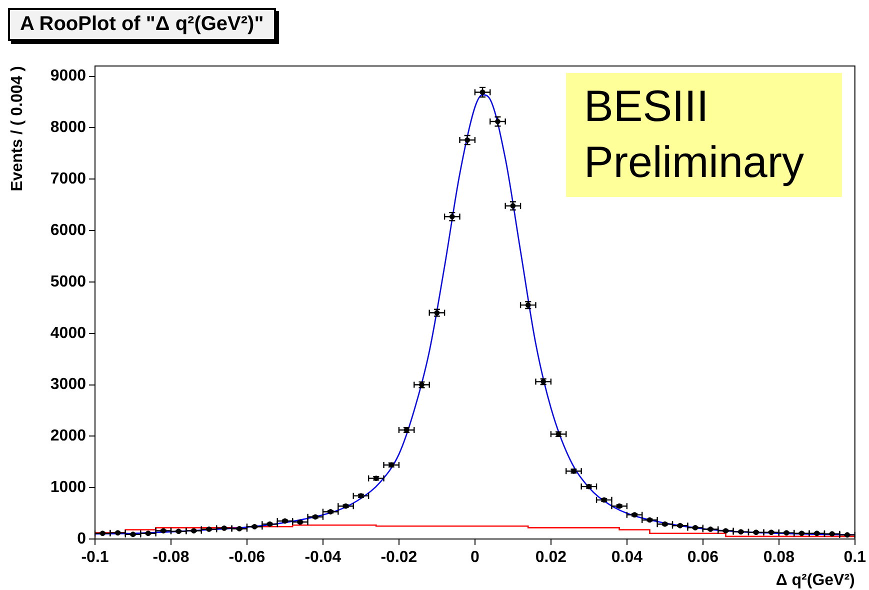 This screenshot has height=590, width=869. Describe the element at coordinates (68, 127) in the screenshot. I see `y-tick-label: 8000` at that location.